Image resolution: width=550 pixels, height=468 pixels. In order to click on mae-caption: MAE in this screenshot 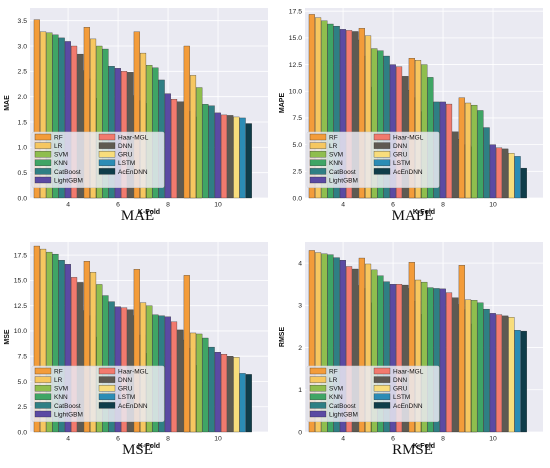, I will do `click(137, 216)`.